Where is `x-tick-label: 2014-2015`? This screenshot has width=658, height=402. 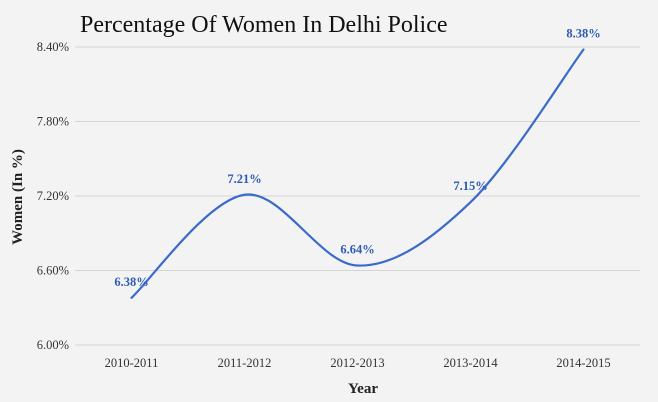
x-tick-label: 2014-2015 is located at coordinates (583, 363).